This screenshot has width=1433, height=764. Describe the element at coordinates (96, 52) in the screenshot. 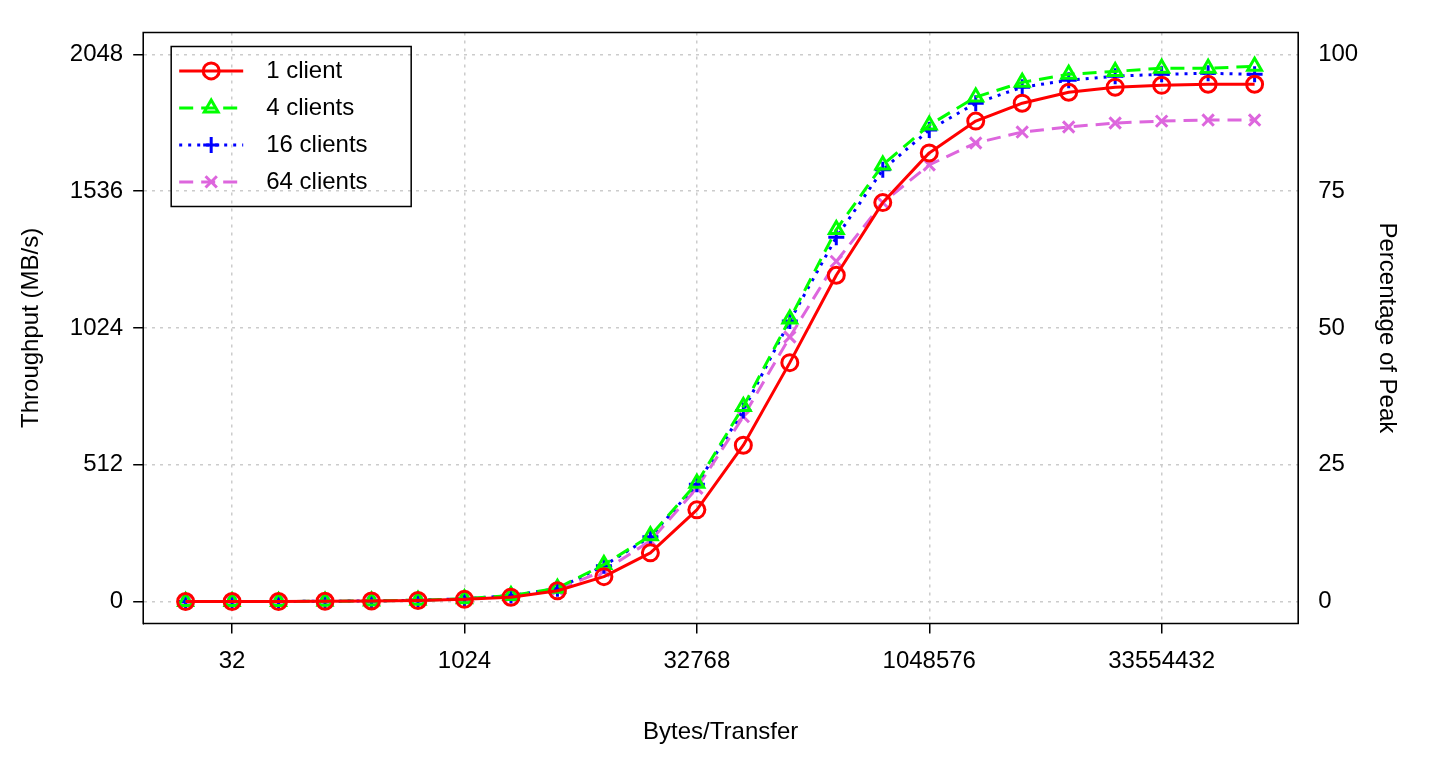

I see `y-tick-label: 2048` at that location.